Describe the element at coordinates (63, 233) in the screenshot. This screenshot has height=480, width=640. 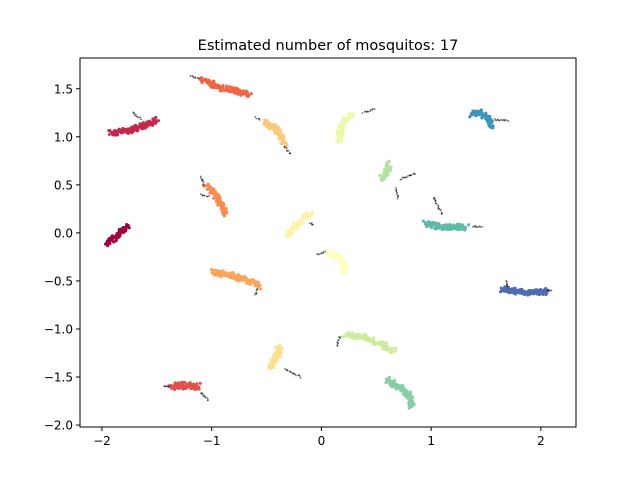
I see `y-tick-label: 0.0` at that location.